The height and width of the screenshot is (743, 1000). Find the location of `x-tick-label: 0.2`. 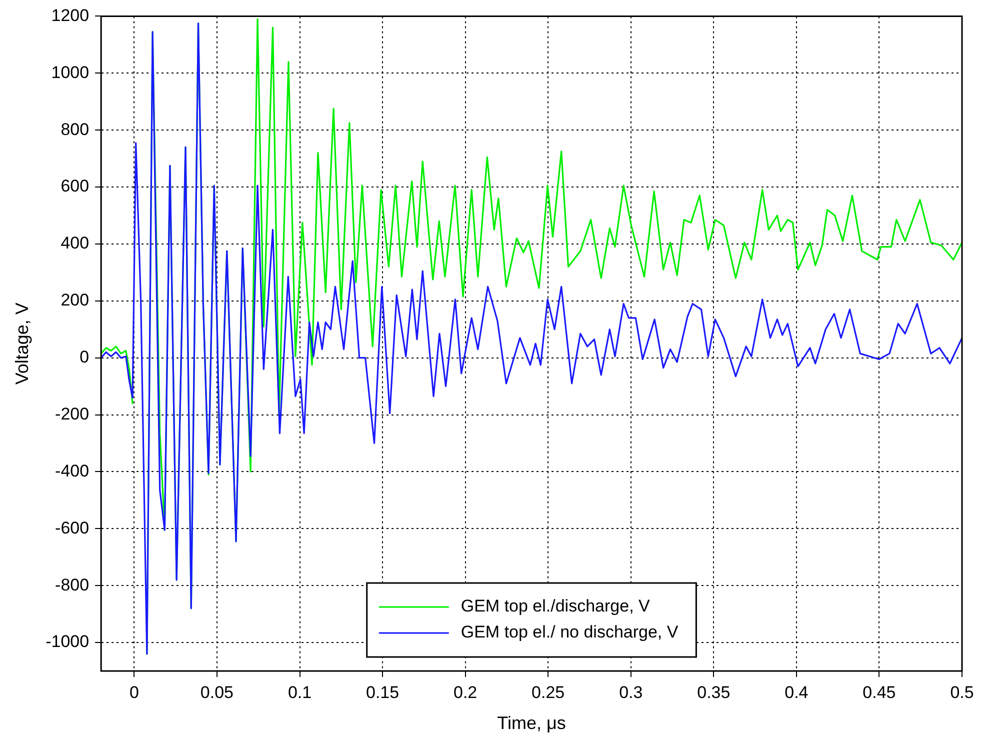

x-tick-label: 0.2 is located at coordinates (465, 692).